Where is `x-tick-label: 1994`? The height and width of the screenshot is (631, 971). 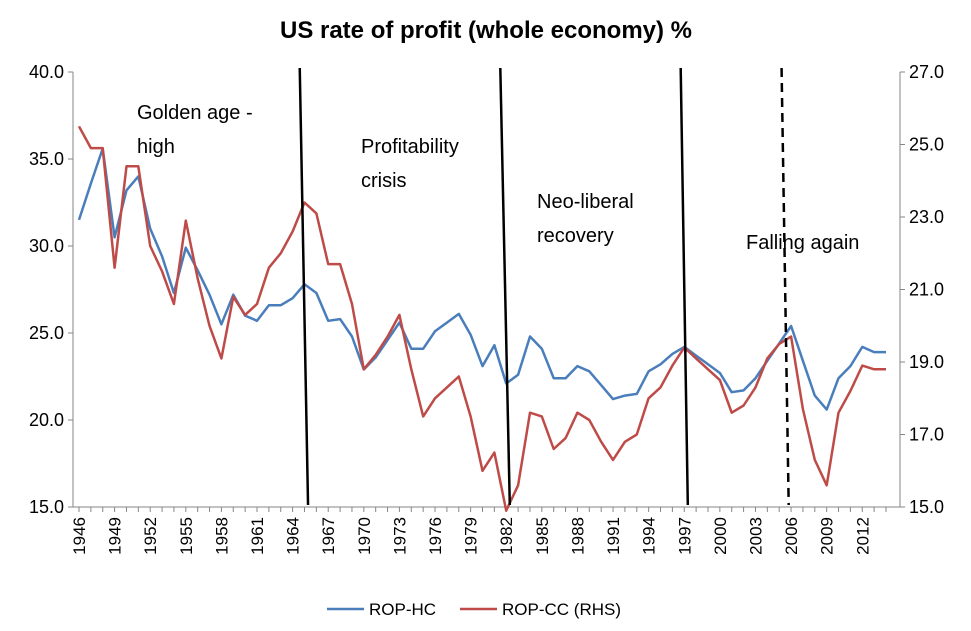 x-tick-label: 1994 is located at coordinates (649, 536).